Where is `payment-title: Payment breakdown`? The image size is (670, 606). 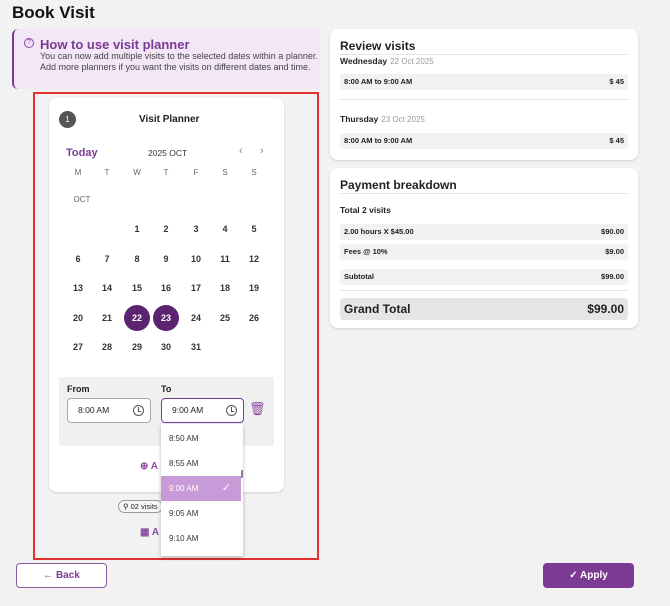
payment-title: Payment breakdown is located at coordinates (398, 185).